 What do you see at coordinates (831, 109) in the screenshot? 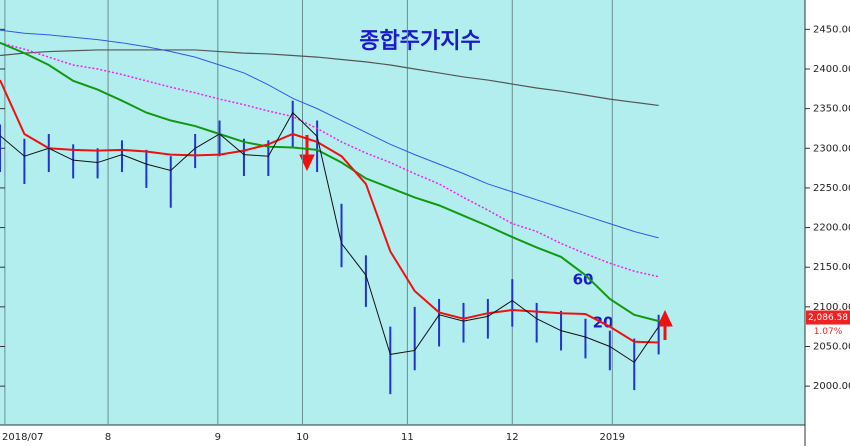
I see `y-tick-label: 2350.00` at bounding box center [831, 109].